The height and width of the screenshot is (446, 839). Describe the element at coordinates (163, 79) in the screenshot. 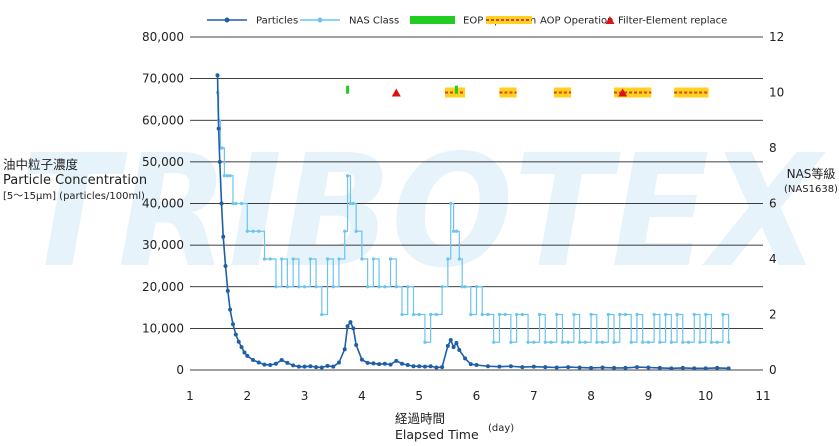

I see `y-left-tick-label: 70,000` at that location.